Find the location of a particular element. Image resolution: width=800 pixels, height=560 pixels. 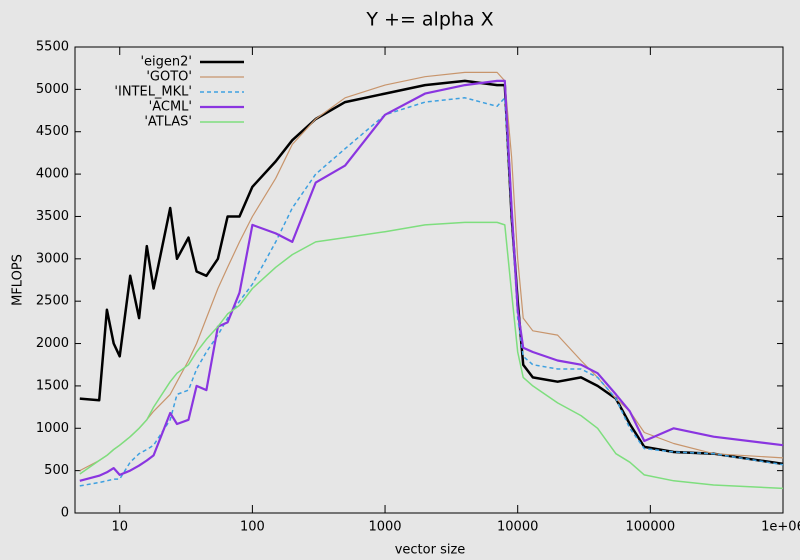

y-tick-label: 1500 is located at coordinates (52, 385).